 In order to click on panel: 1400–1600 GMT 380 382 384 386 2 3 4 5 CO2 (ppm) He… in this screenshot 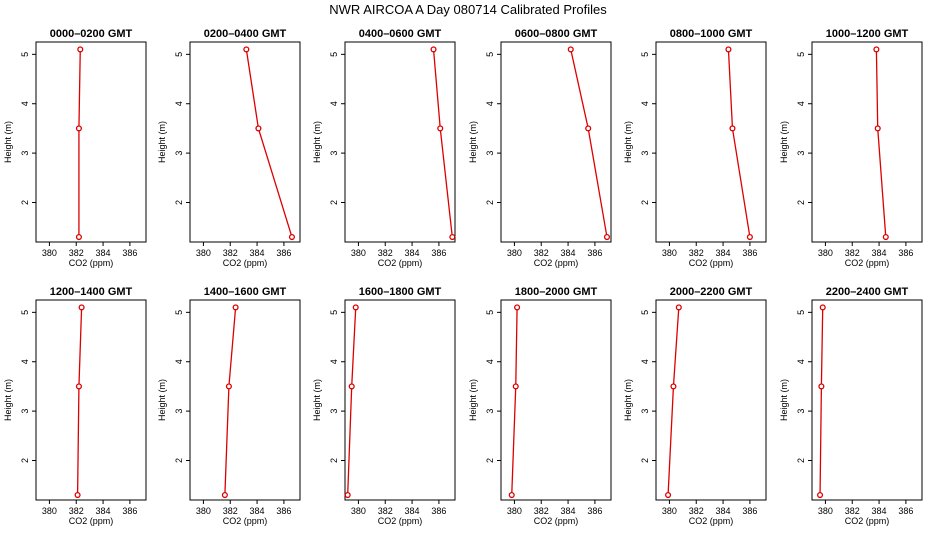, I will do `click(229, 406)`.